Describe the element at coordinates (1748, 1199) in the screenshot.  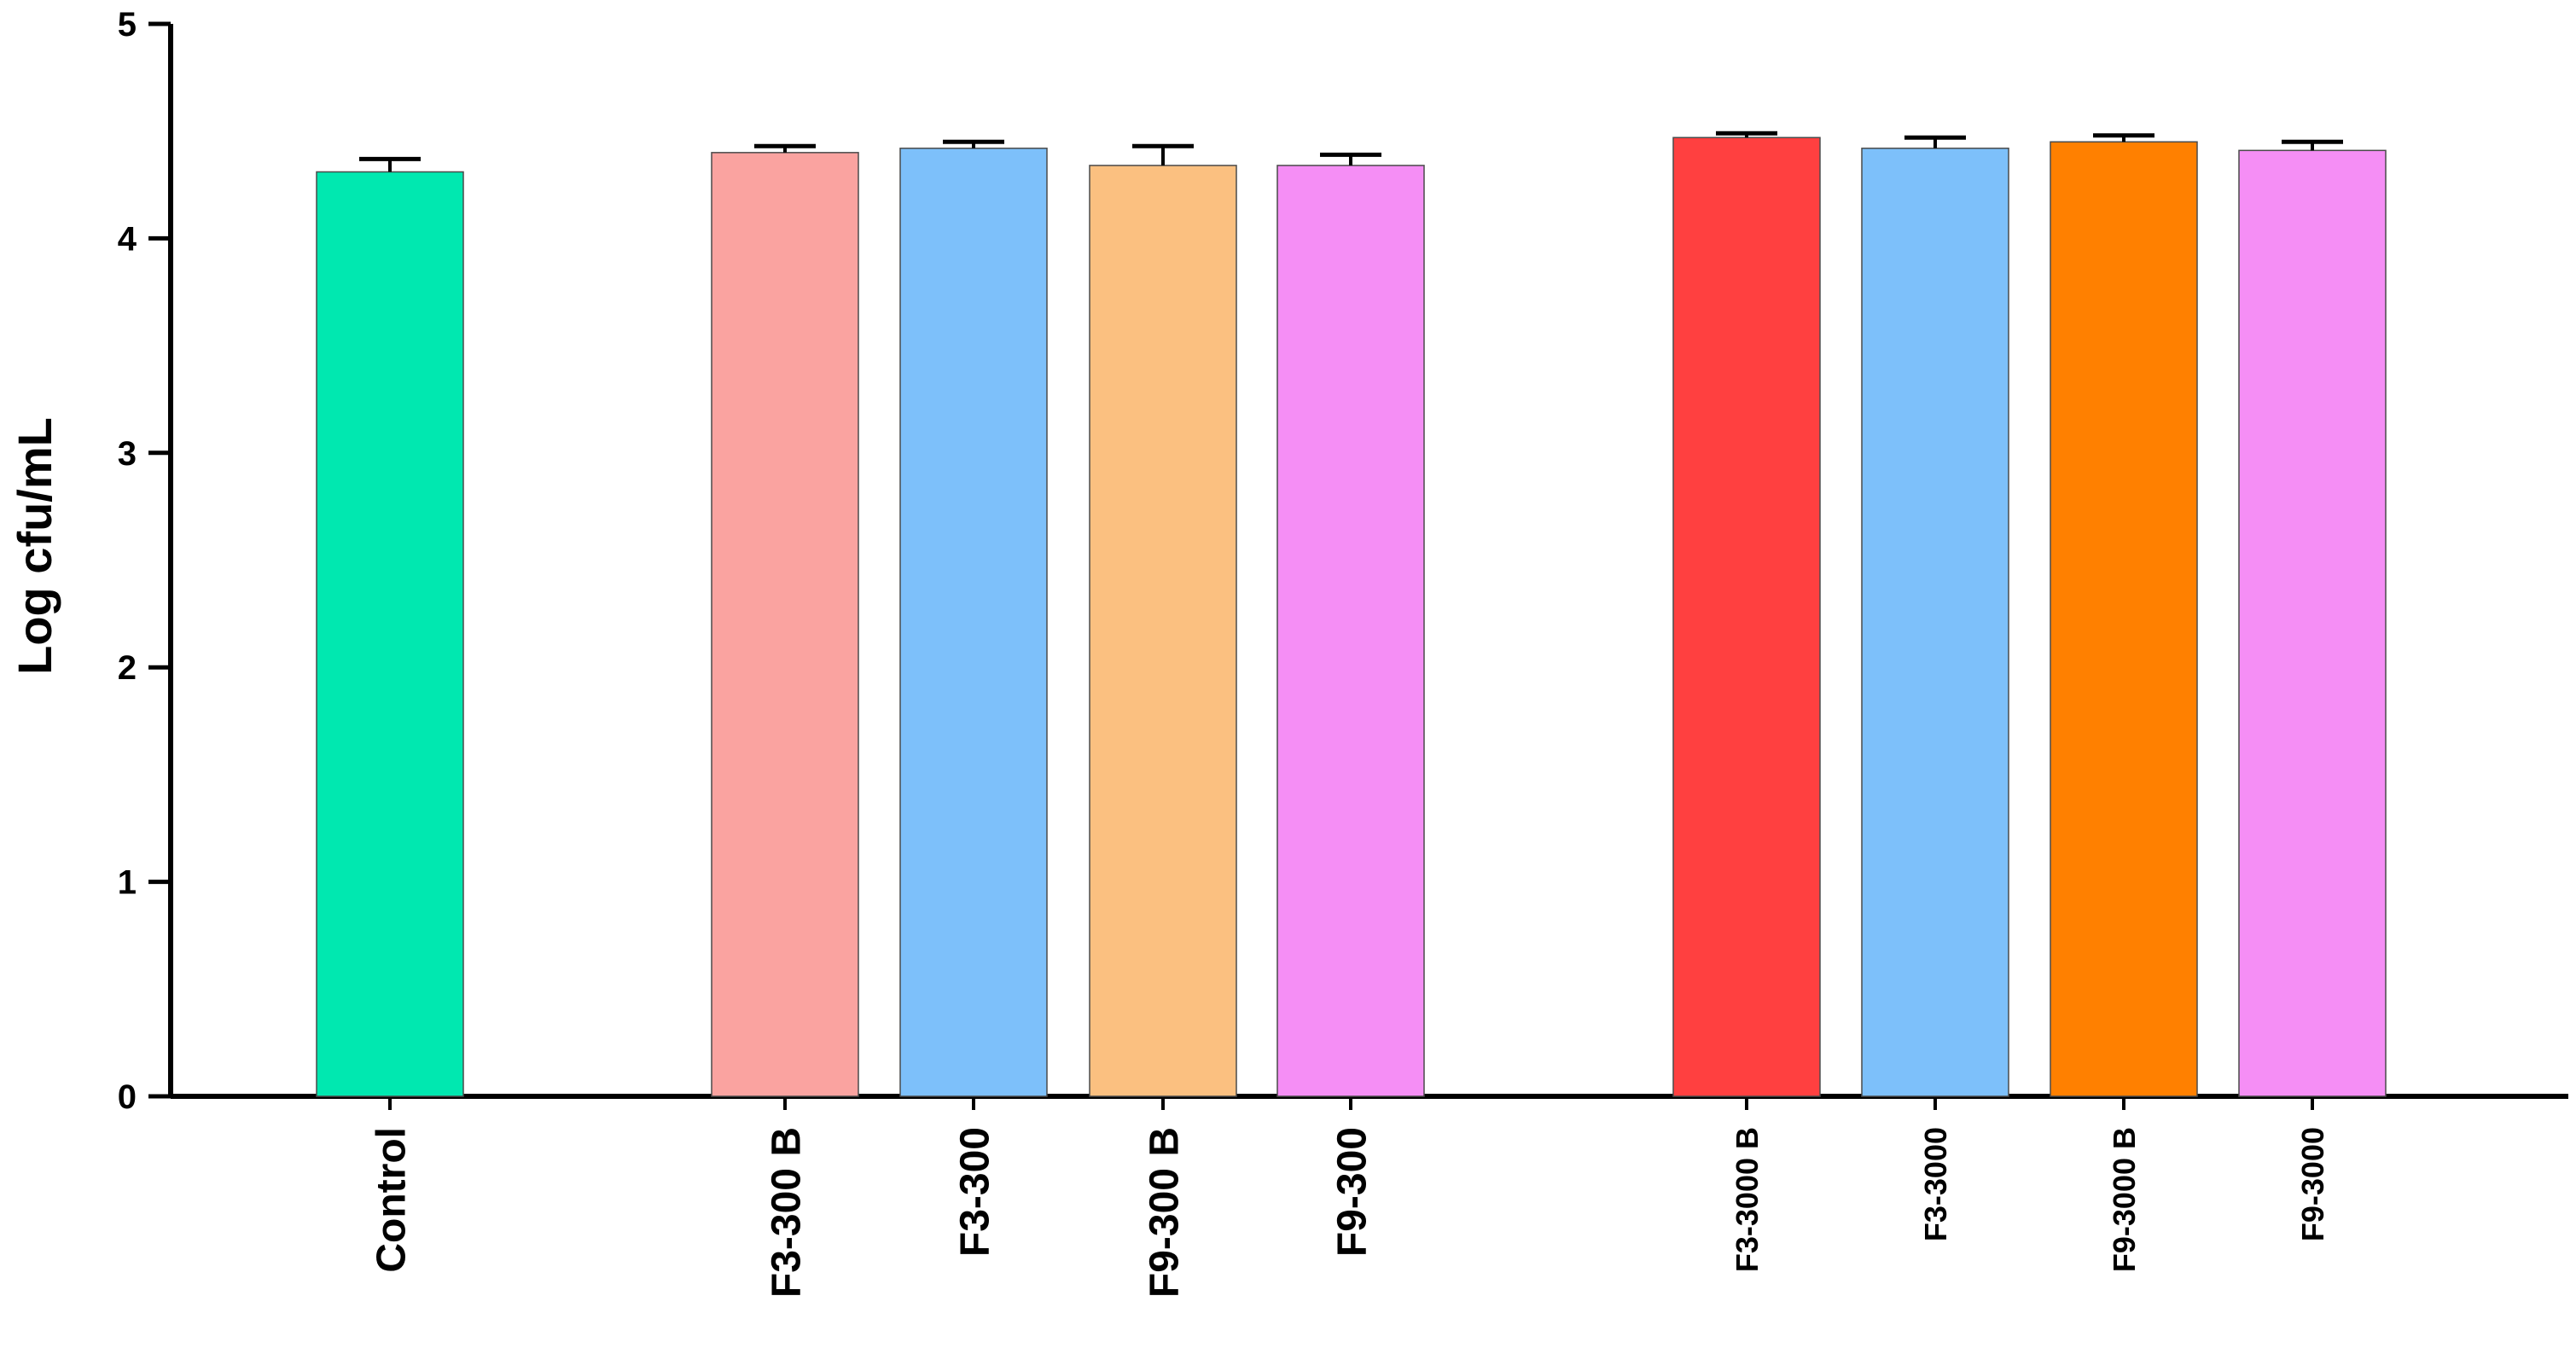
I see `category-label: F3-3000 B` at that location.